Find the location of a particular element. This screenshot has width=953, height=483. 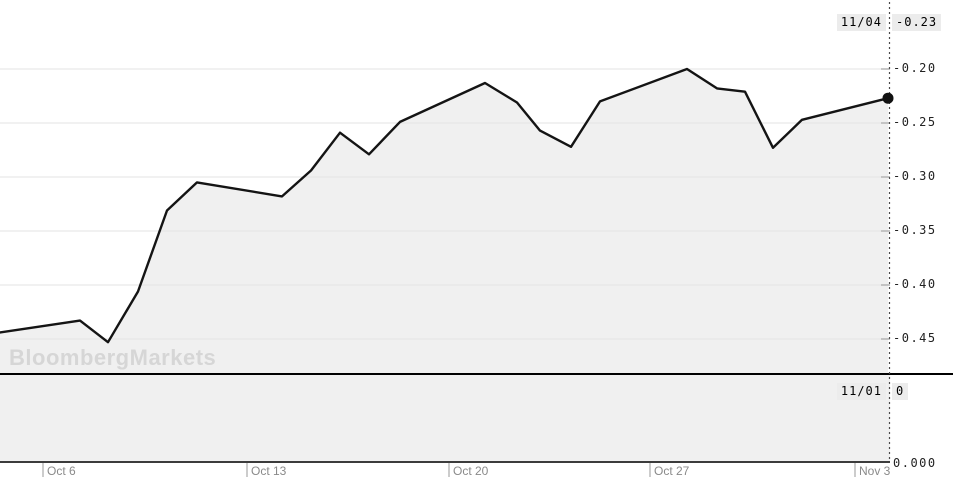

x-axis-tick-label: Oct 27 is located at coordinates (672, 471).